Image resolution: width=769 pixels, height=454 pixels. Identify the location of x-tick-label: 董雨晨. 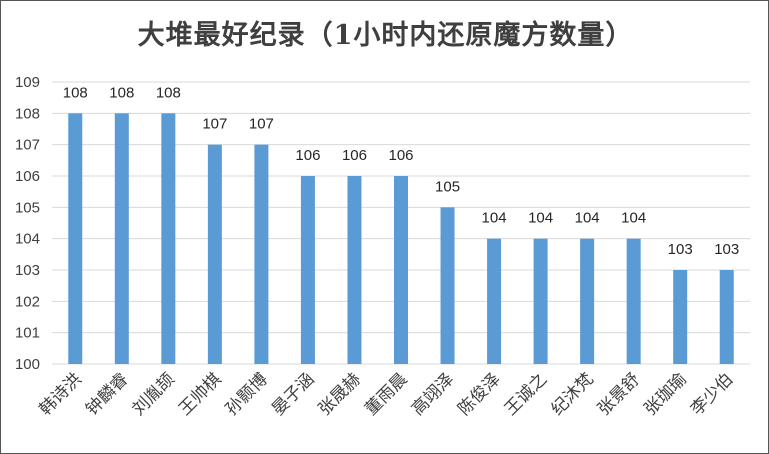
(386, 394).